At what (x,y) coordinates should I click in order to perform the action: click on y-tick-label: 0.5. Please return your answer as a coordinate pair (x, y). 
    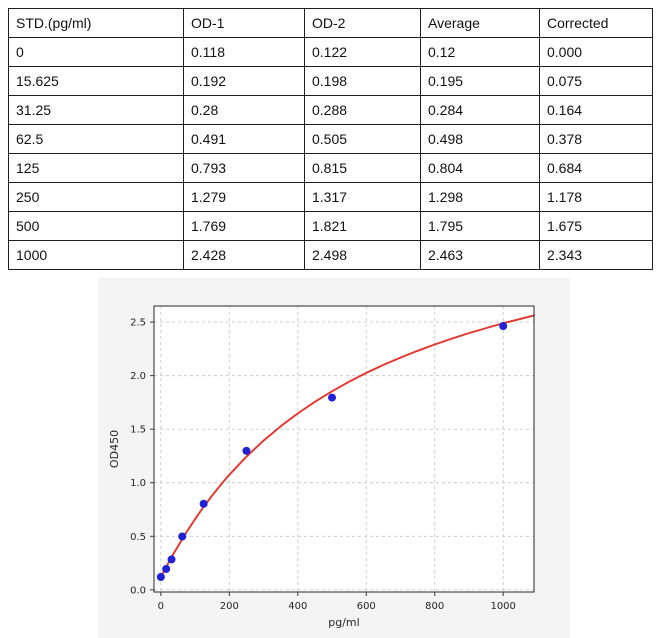
    Looking at the image, I should click on (138, 537).